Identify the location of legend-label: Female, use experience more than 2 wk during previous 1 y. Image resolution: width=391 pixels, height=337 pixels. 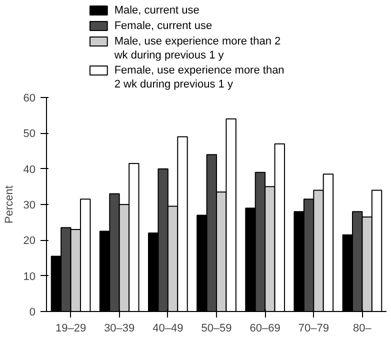
(199, 77).